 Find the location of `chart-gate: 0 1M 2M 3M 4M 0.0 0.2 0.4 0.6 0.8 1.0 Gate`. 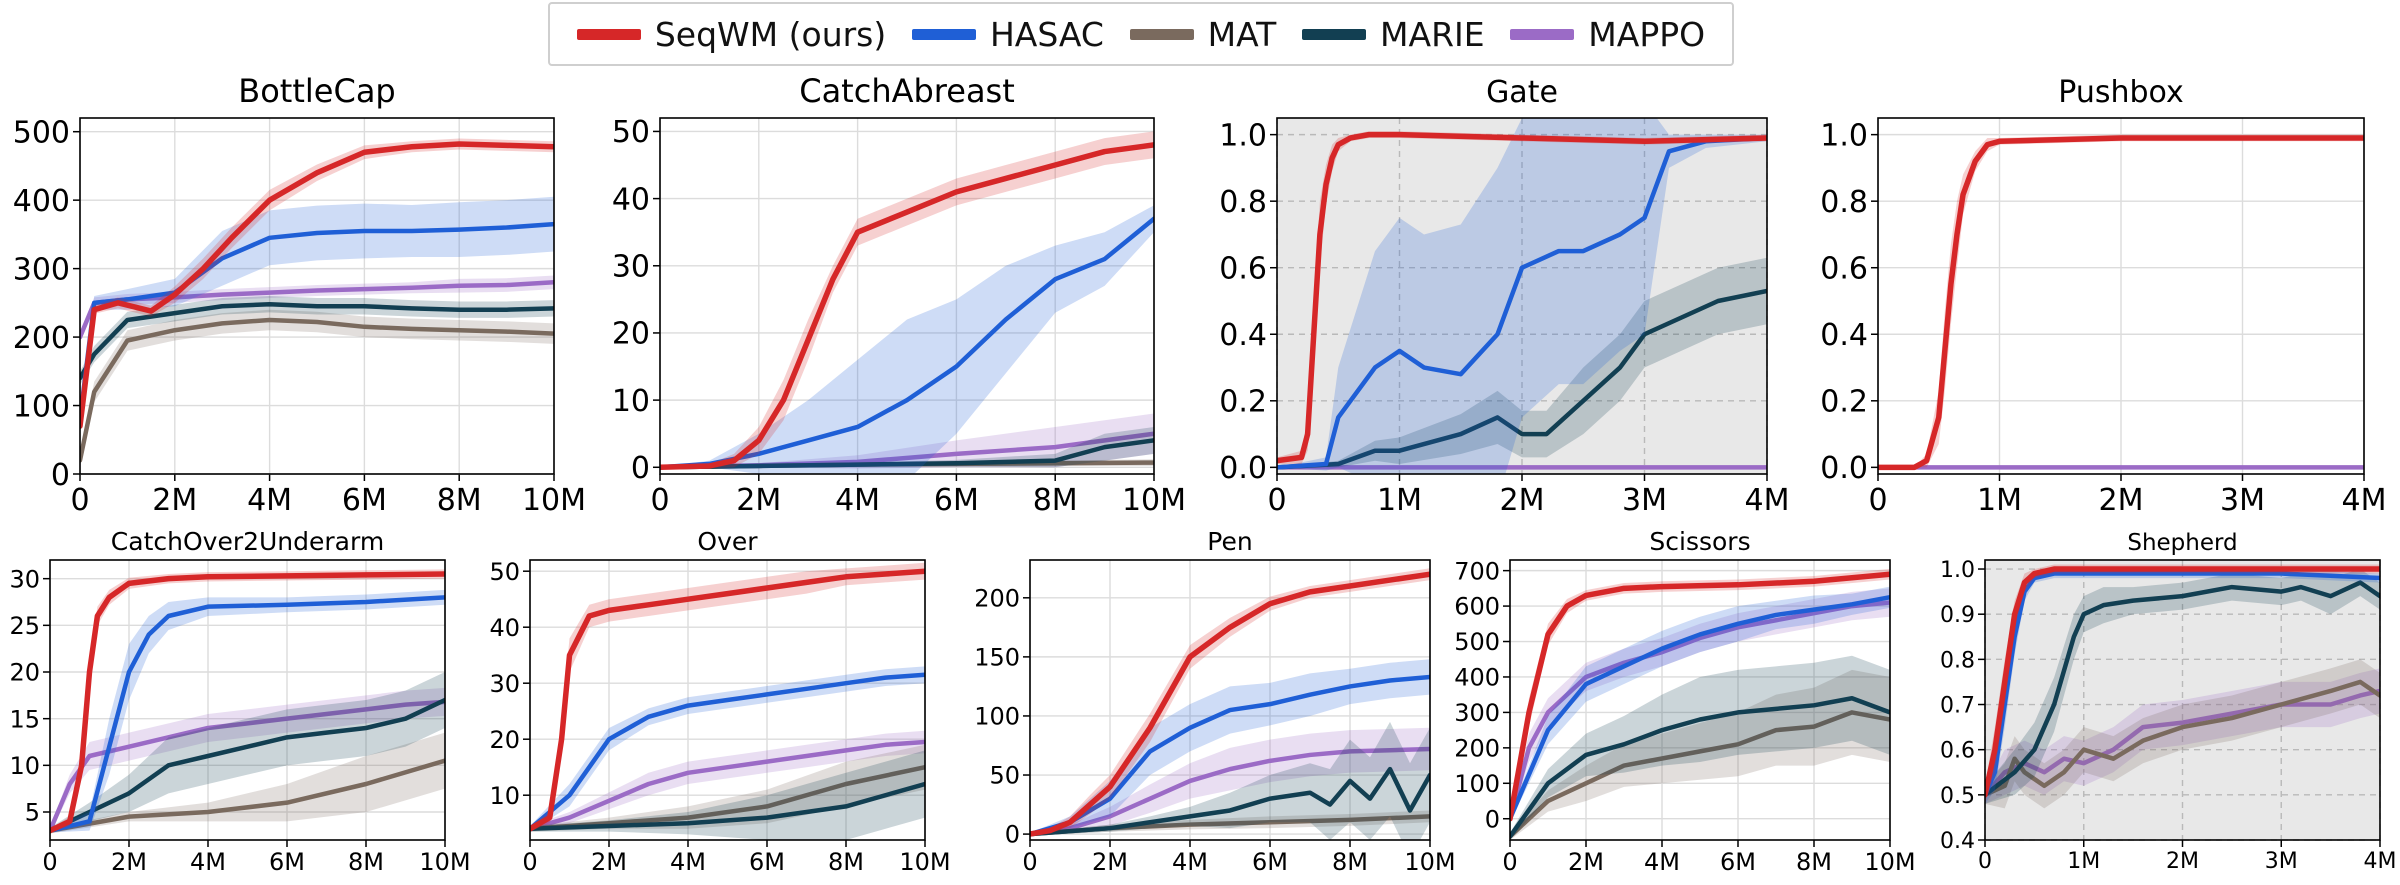

chart-gate: 0 1M 2M 3M 4M 0.0 0.2 0.4 0.6 0.8 1.0 Gate is located at coordinates (1504, 296).